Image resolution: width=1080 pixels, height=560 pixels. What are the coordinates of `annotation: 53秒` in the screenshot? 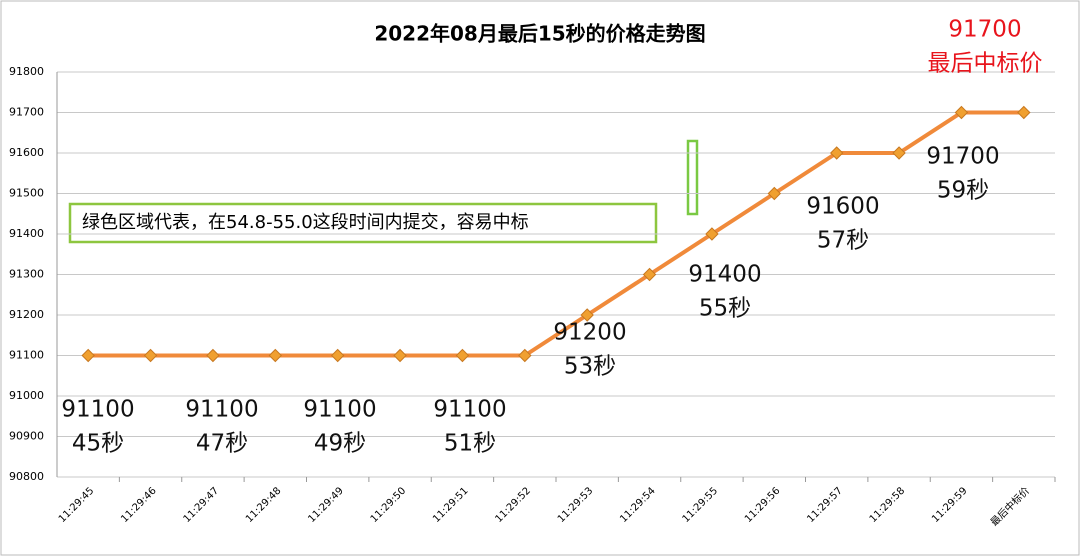 It's located at (590, 367).